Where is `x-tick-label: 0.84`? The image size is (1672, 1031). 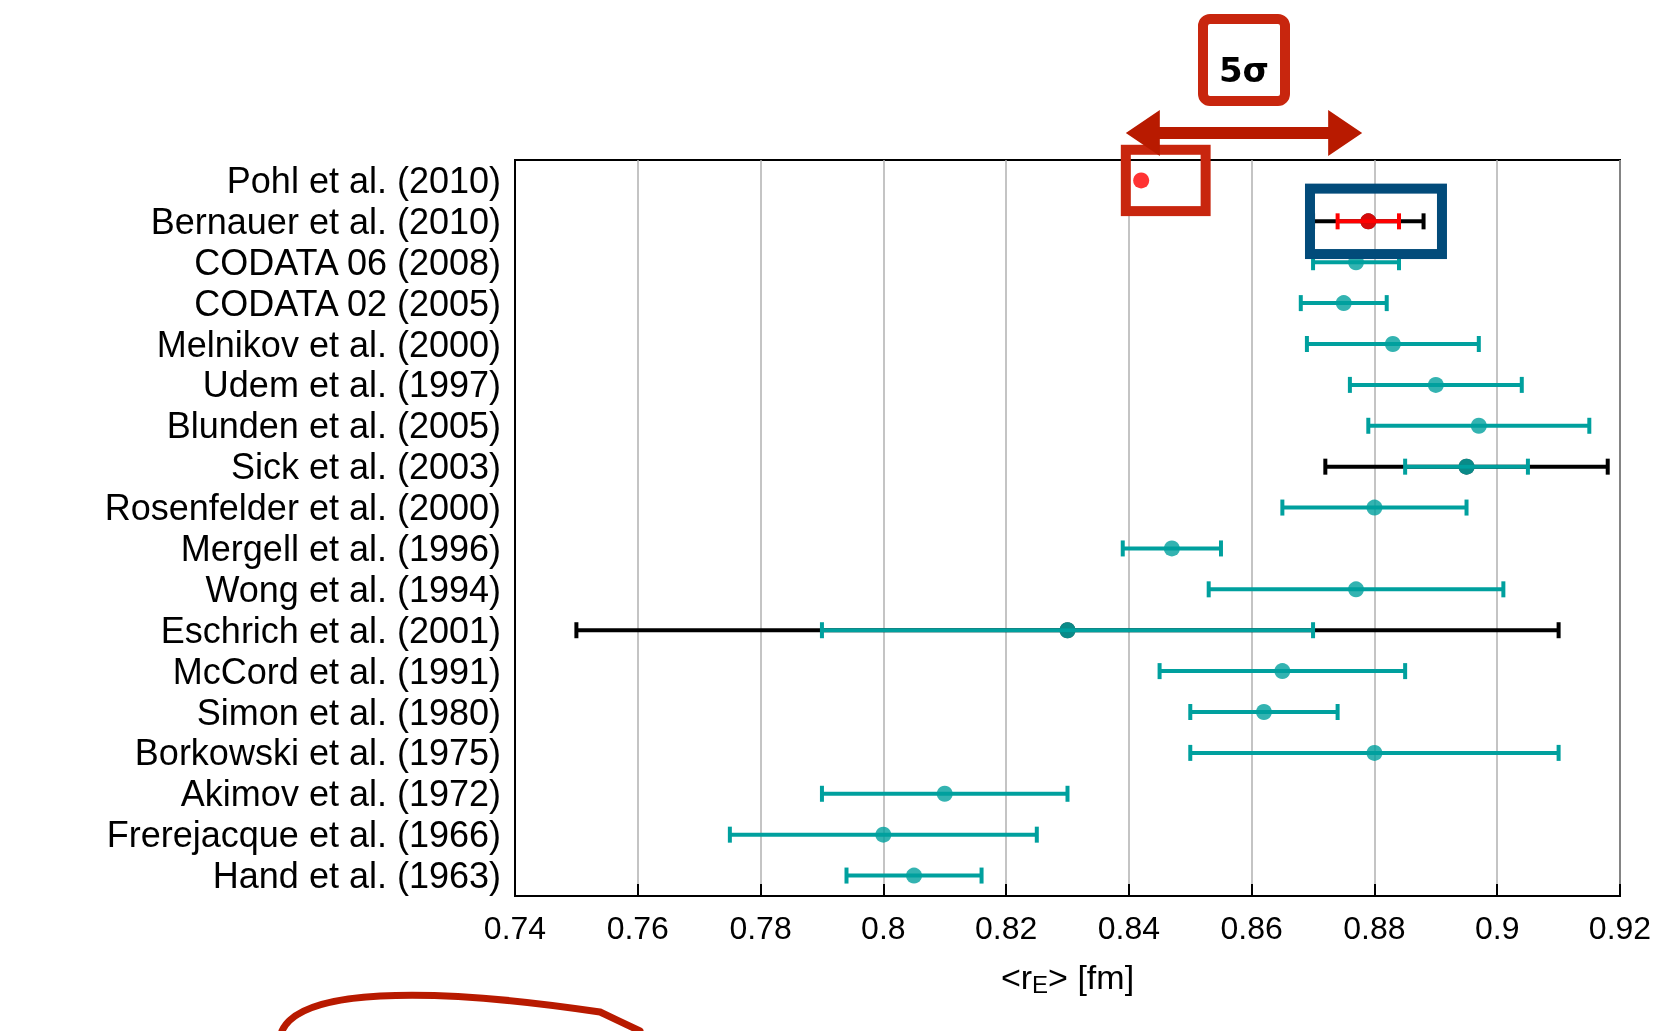 x-tick-label: 0.84 is located at coordinates (1129, 928).